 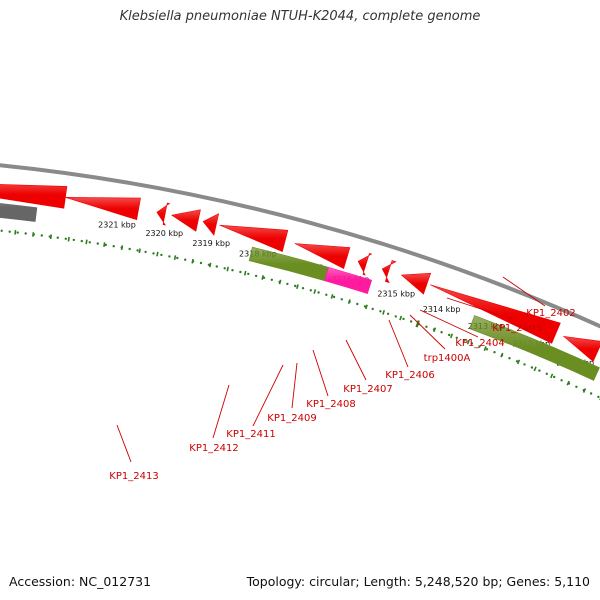 I want to click on ruler-label: 2319 kbp, so click(x=211, y=243).